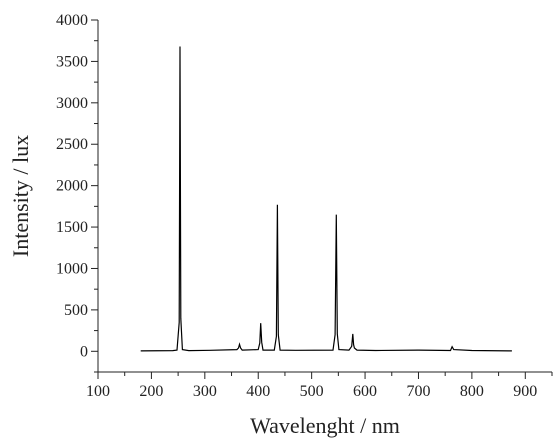 The height and width of the screenshot is (442, 554). What do you see at coordinates (151, 391) in the screenshot?
I see `x-tick-label: 200` at bounding box center [151, 391].